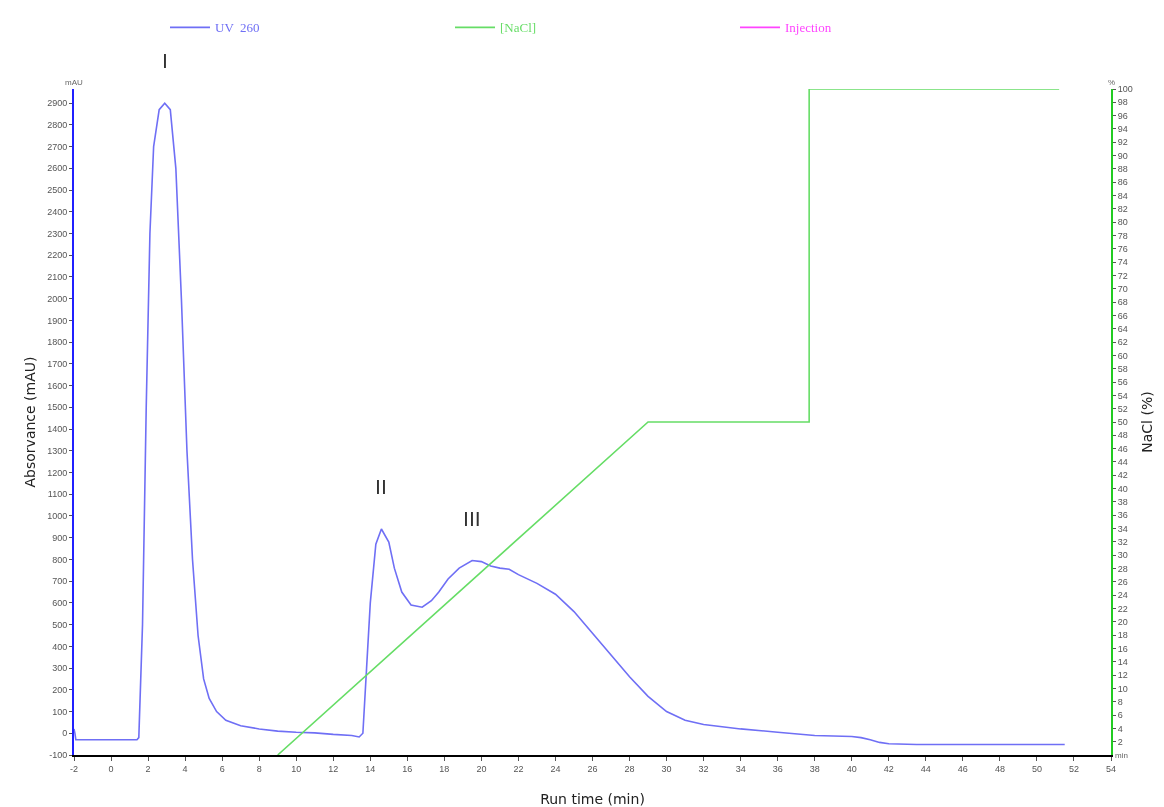 The height and width of the screenshot is (807, 1164). I want to click on y-tick-label: 100, so click(60, 711).